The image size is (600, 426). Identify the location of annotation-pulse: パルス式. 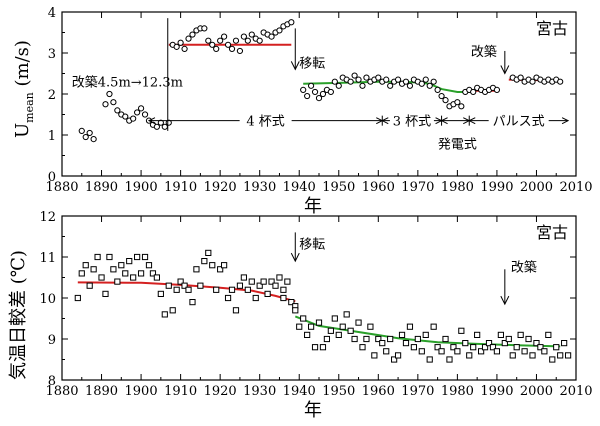
(519, 122).